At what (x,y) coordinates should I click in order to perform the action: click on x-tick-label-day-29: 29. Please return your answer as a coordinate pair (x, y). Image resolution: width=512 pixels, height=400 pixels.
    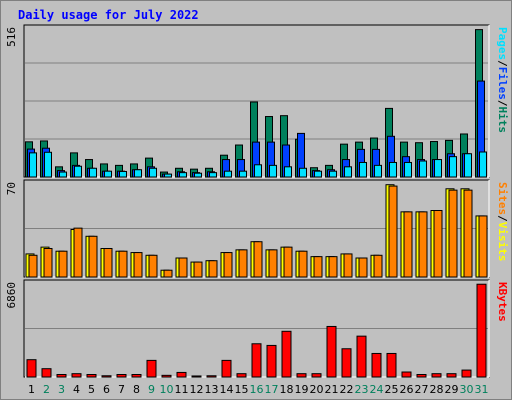
    Looking at the image, I should click on (452, 389).